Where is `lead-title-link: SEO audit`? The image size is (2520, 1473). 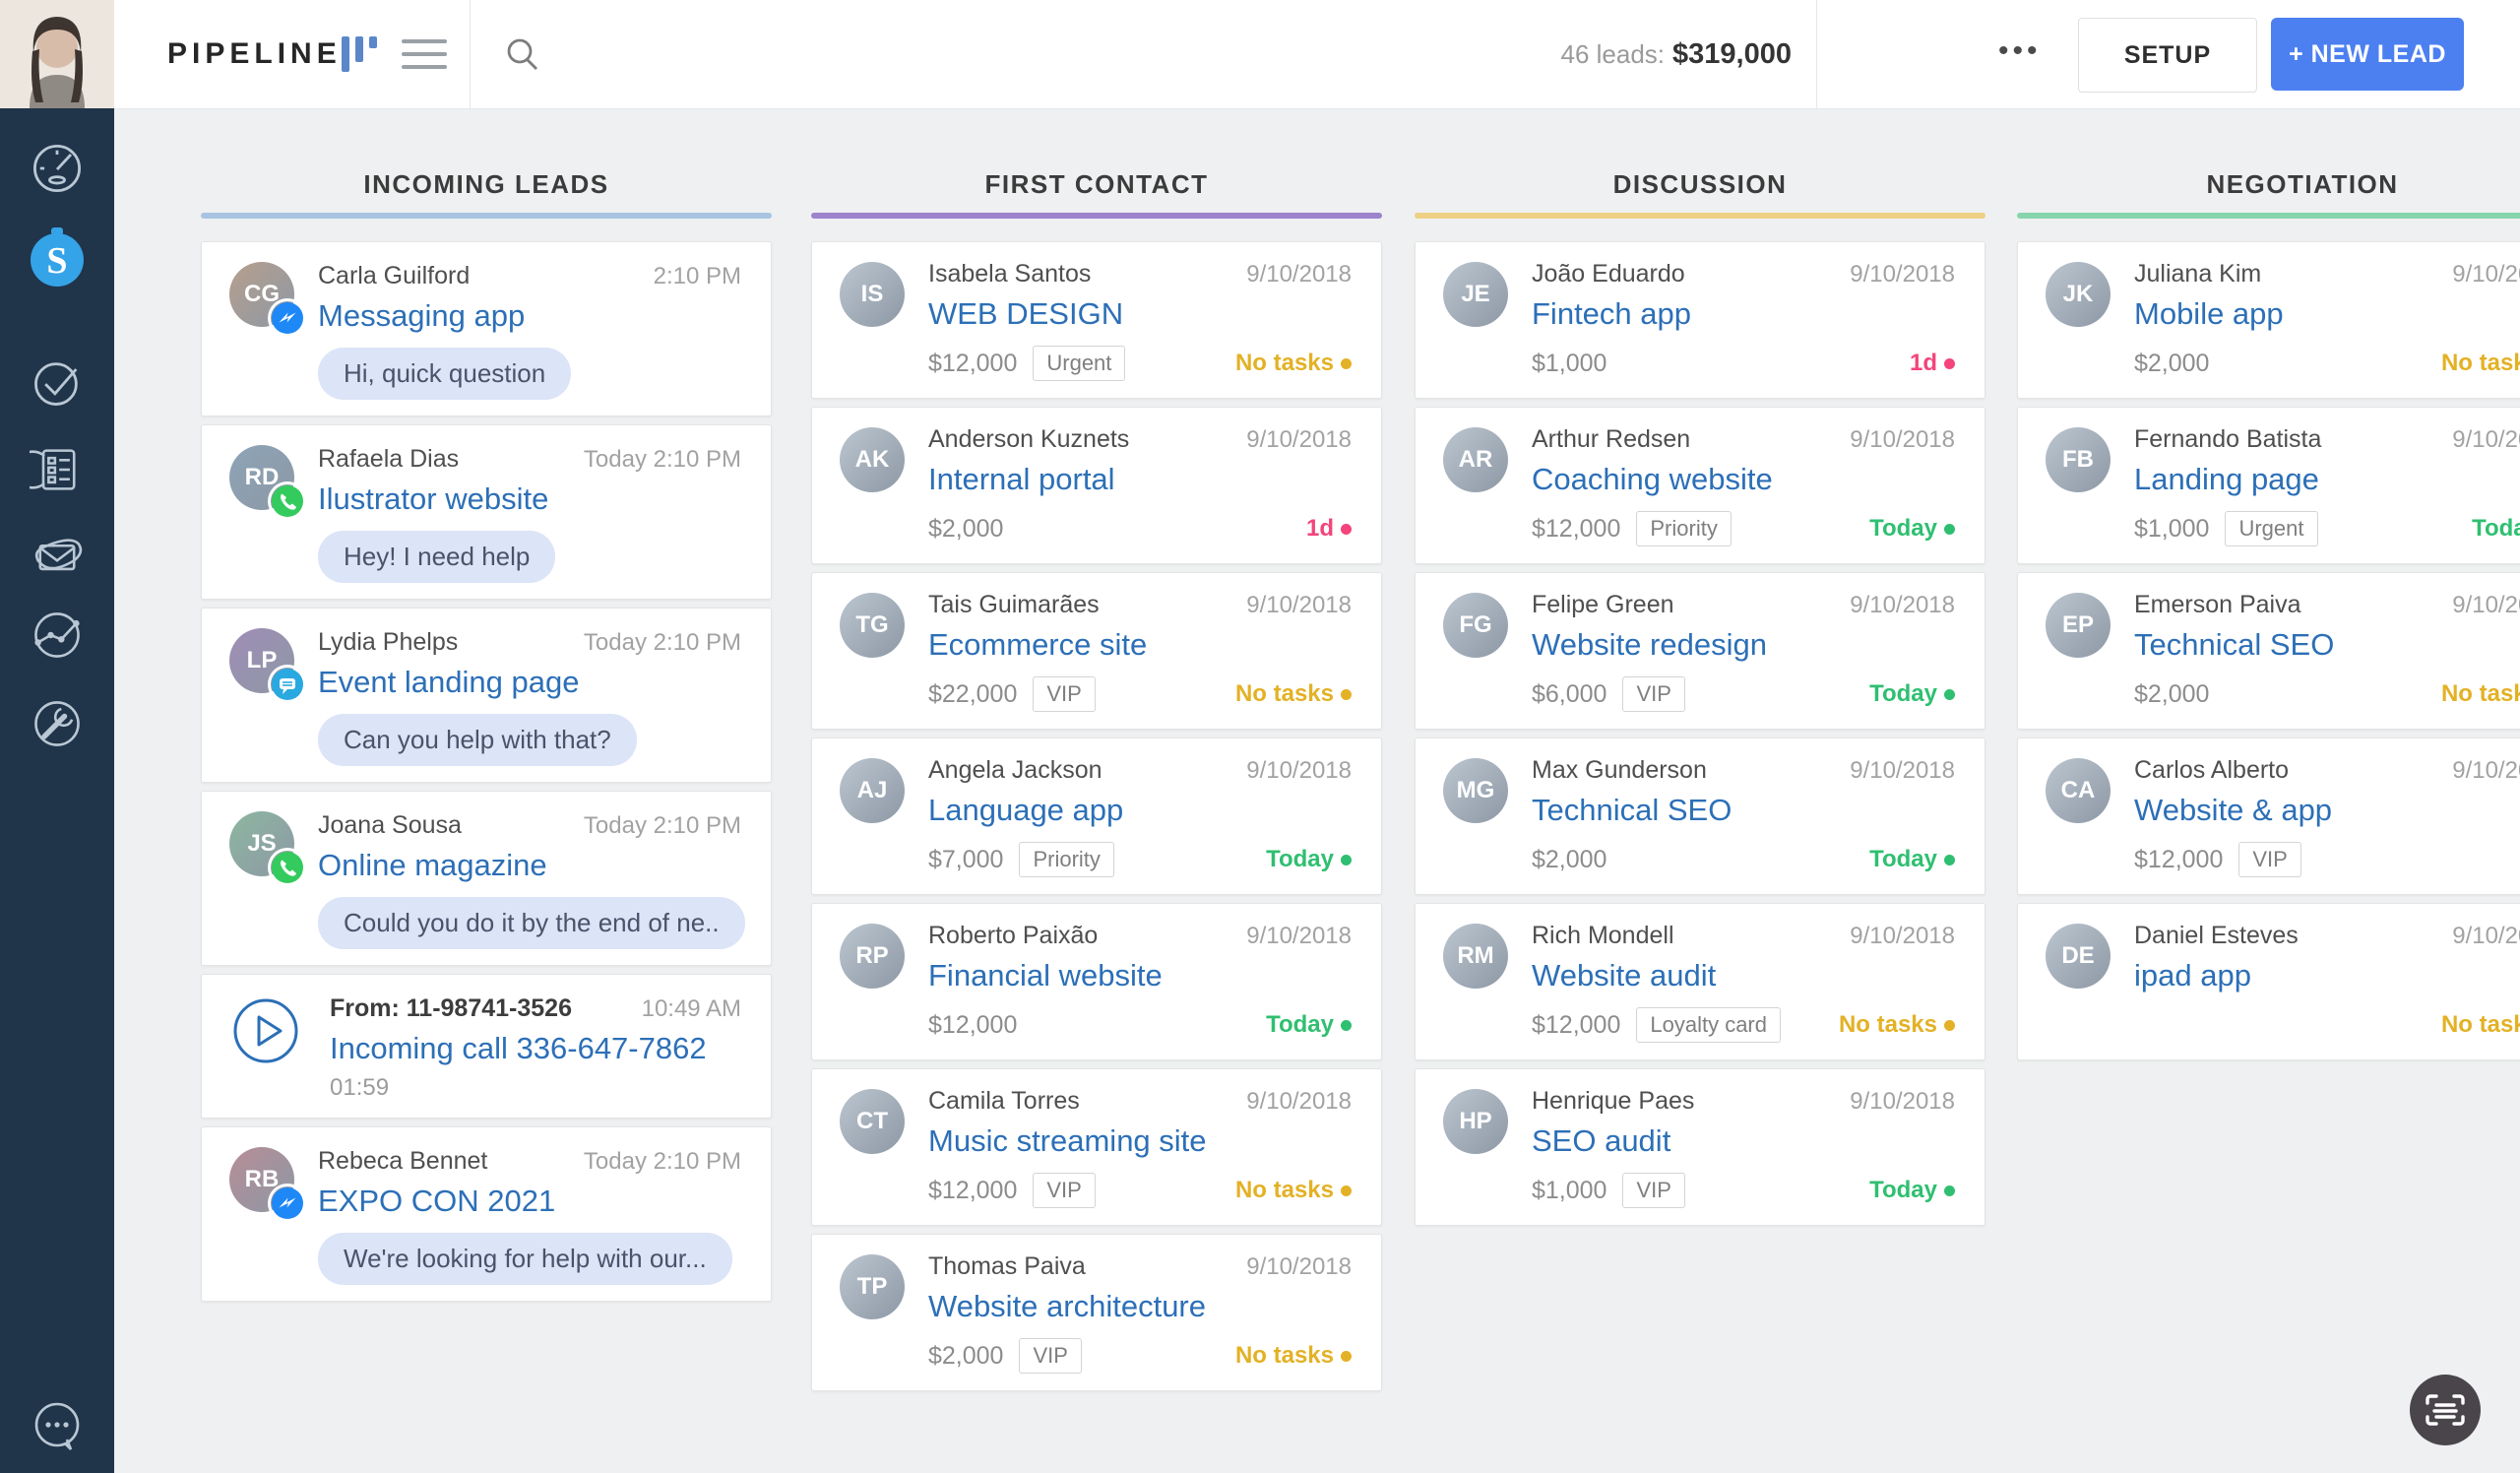
lead-title-link: SEO audit is located at coordinates (1601, 1140).